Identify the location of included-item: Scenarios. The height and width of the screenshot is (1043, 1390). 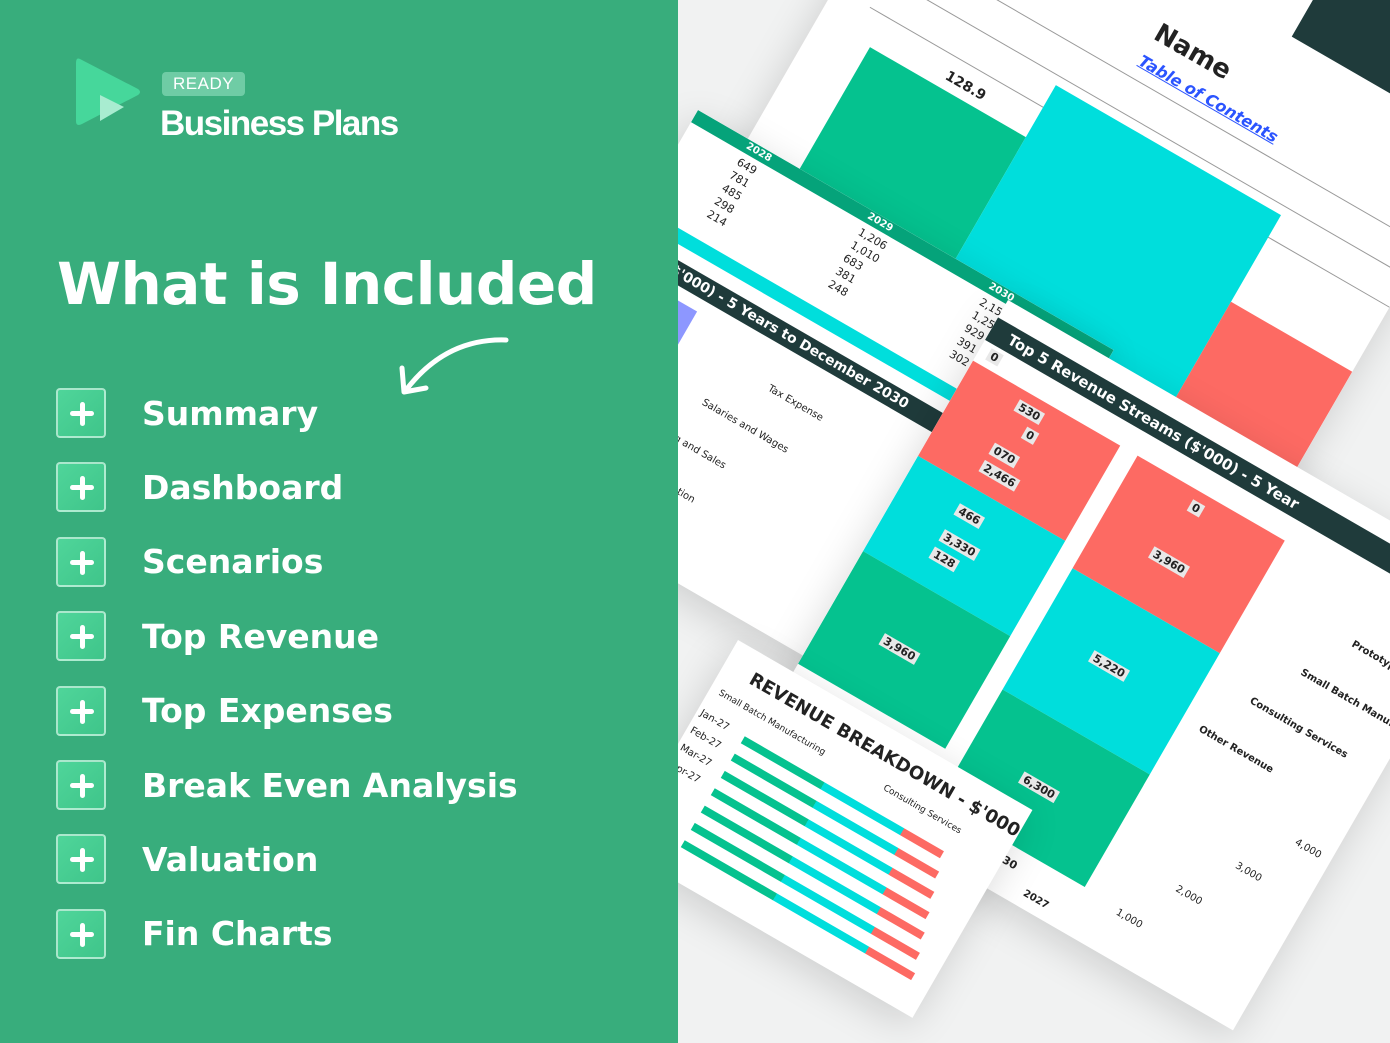
(190, 561).